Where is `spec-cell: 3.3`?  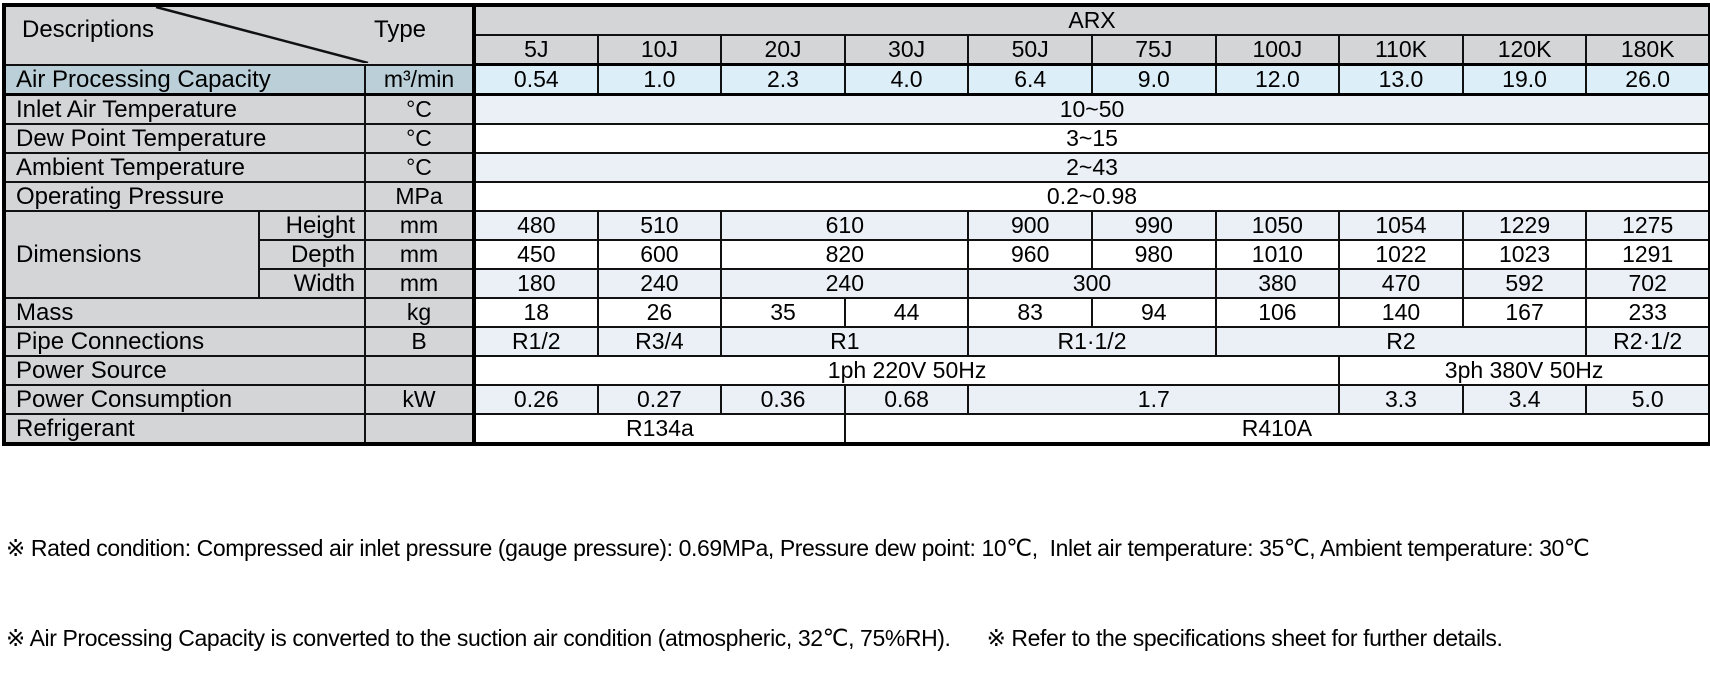 spec-cell: 3.3 is located at coordinates (1401, 399).